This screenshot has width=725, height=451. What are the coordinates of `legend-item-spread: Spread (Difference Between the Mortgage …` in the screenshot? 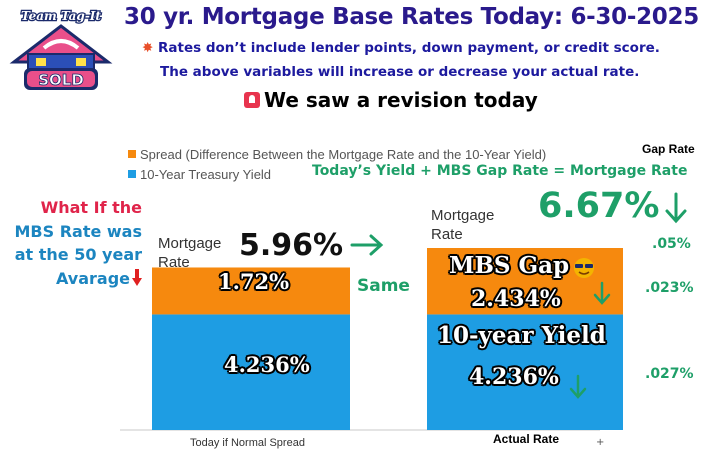 It's located at (337, 154).